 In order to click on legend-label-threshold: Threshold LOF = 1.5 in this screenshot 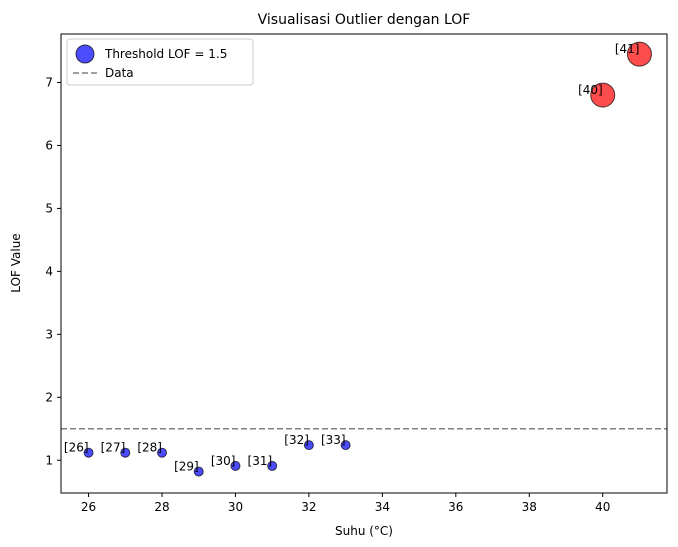, I will do `click(165, 54)`.